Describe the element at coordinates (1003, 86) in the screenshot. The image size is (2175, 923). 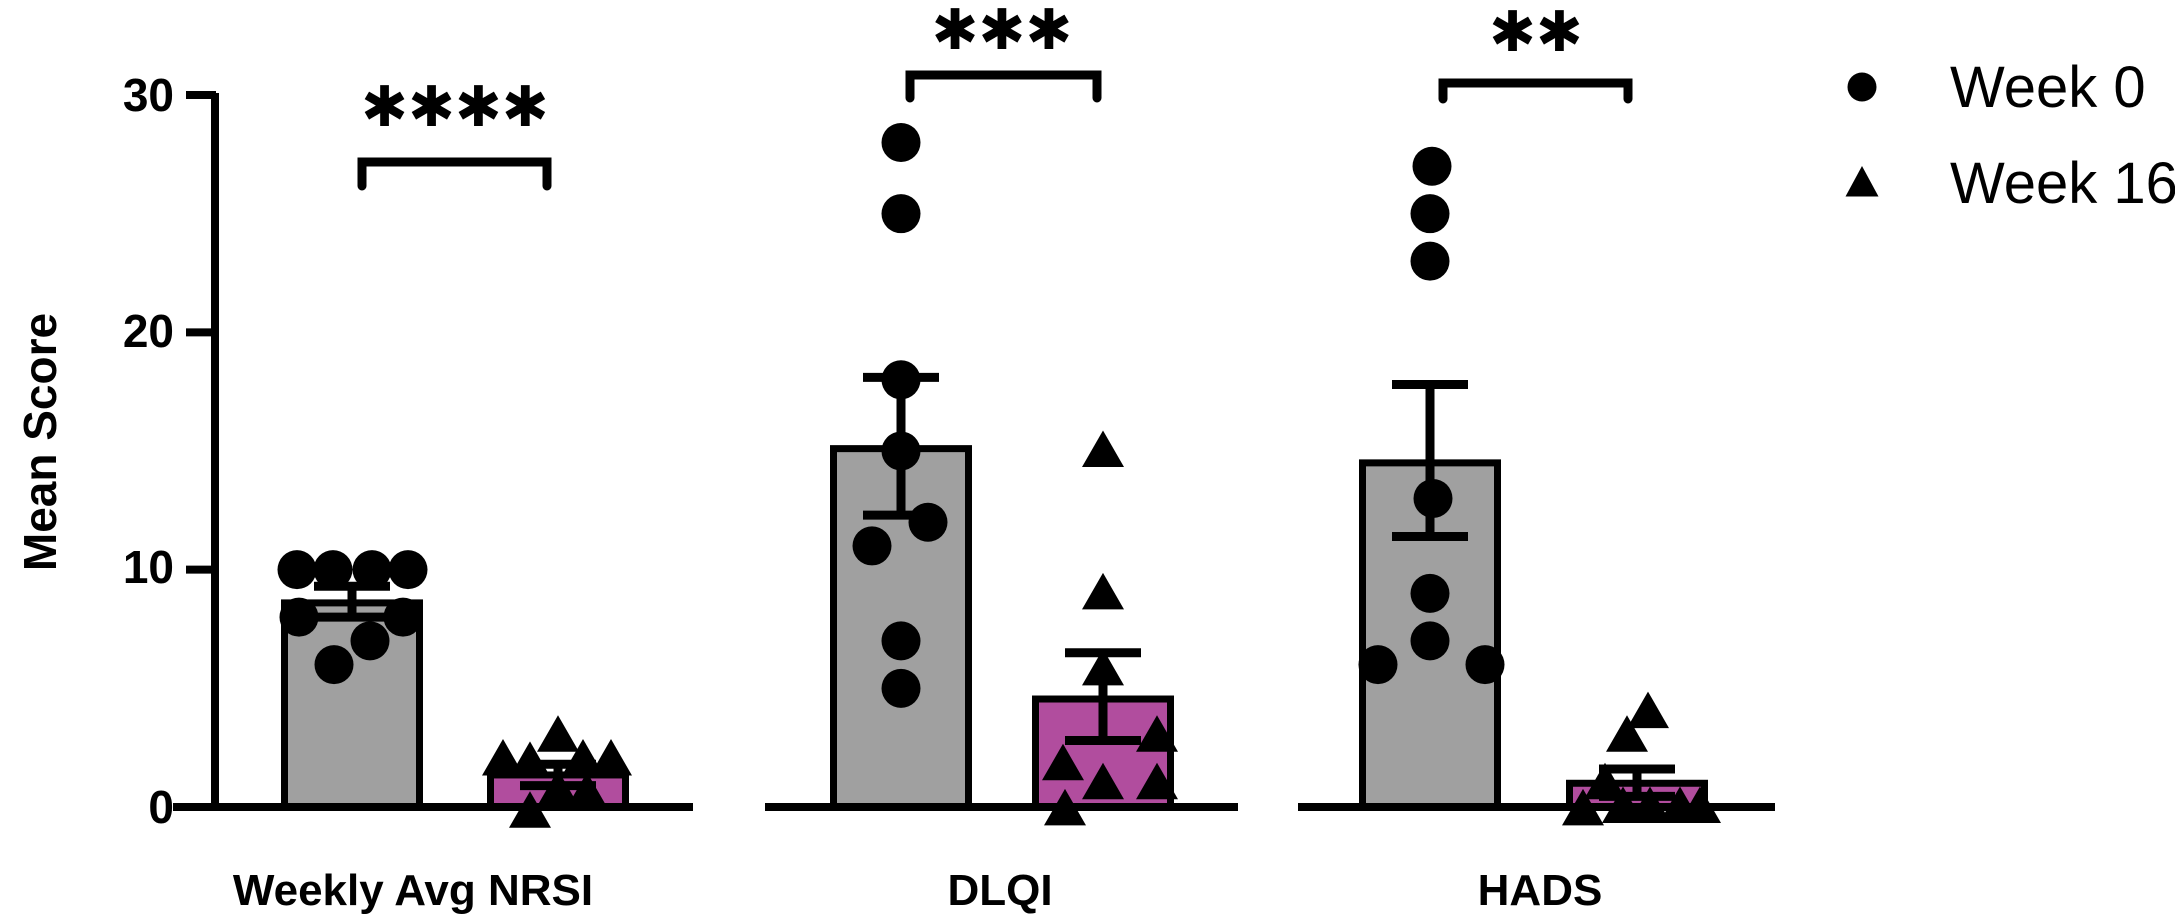
I see `sig-bracket-dlqi` at that location.